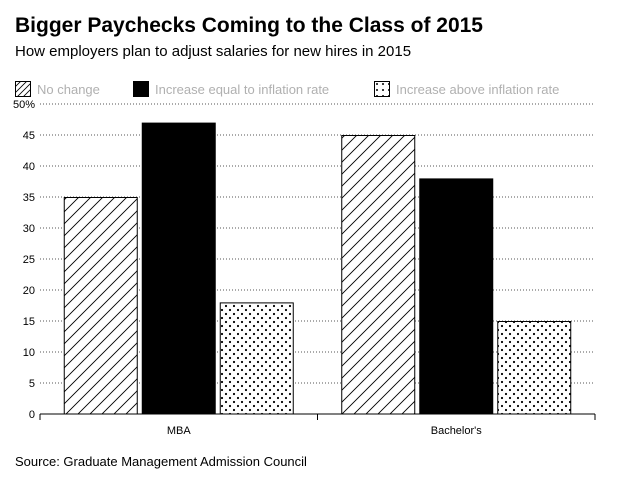  Describe the element at coordinates (29, 353) in the screenshot. I see `y-tick-label: 10` at that location.